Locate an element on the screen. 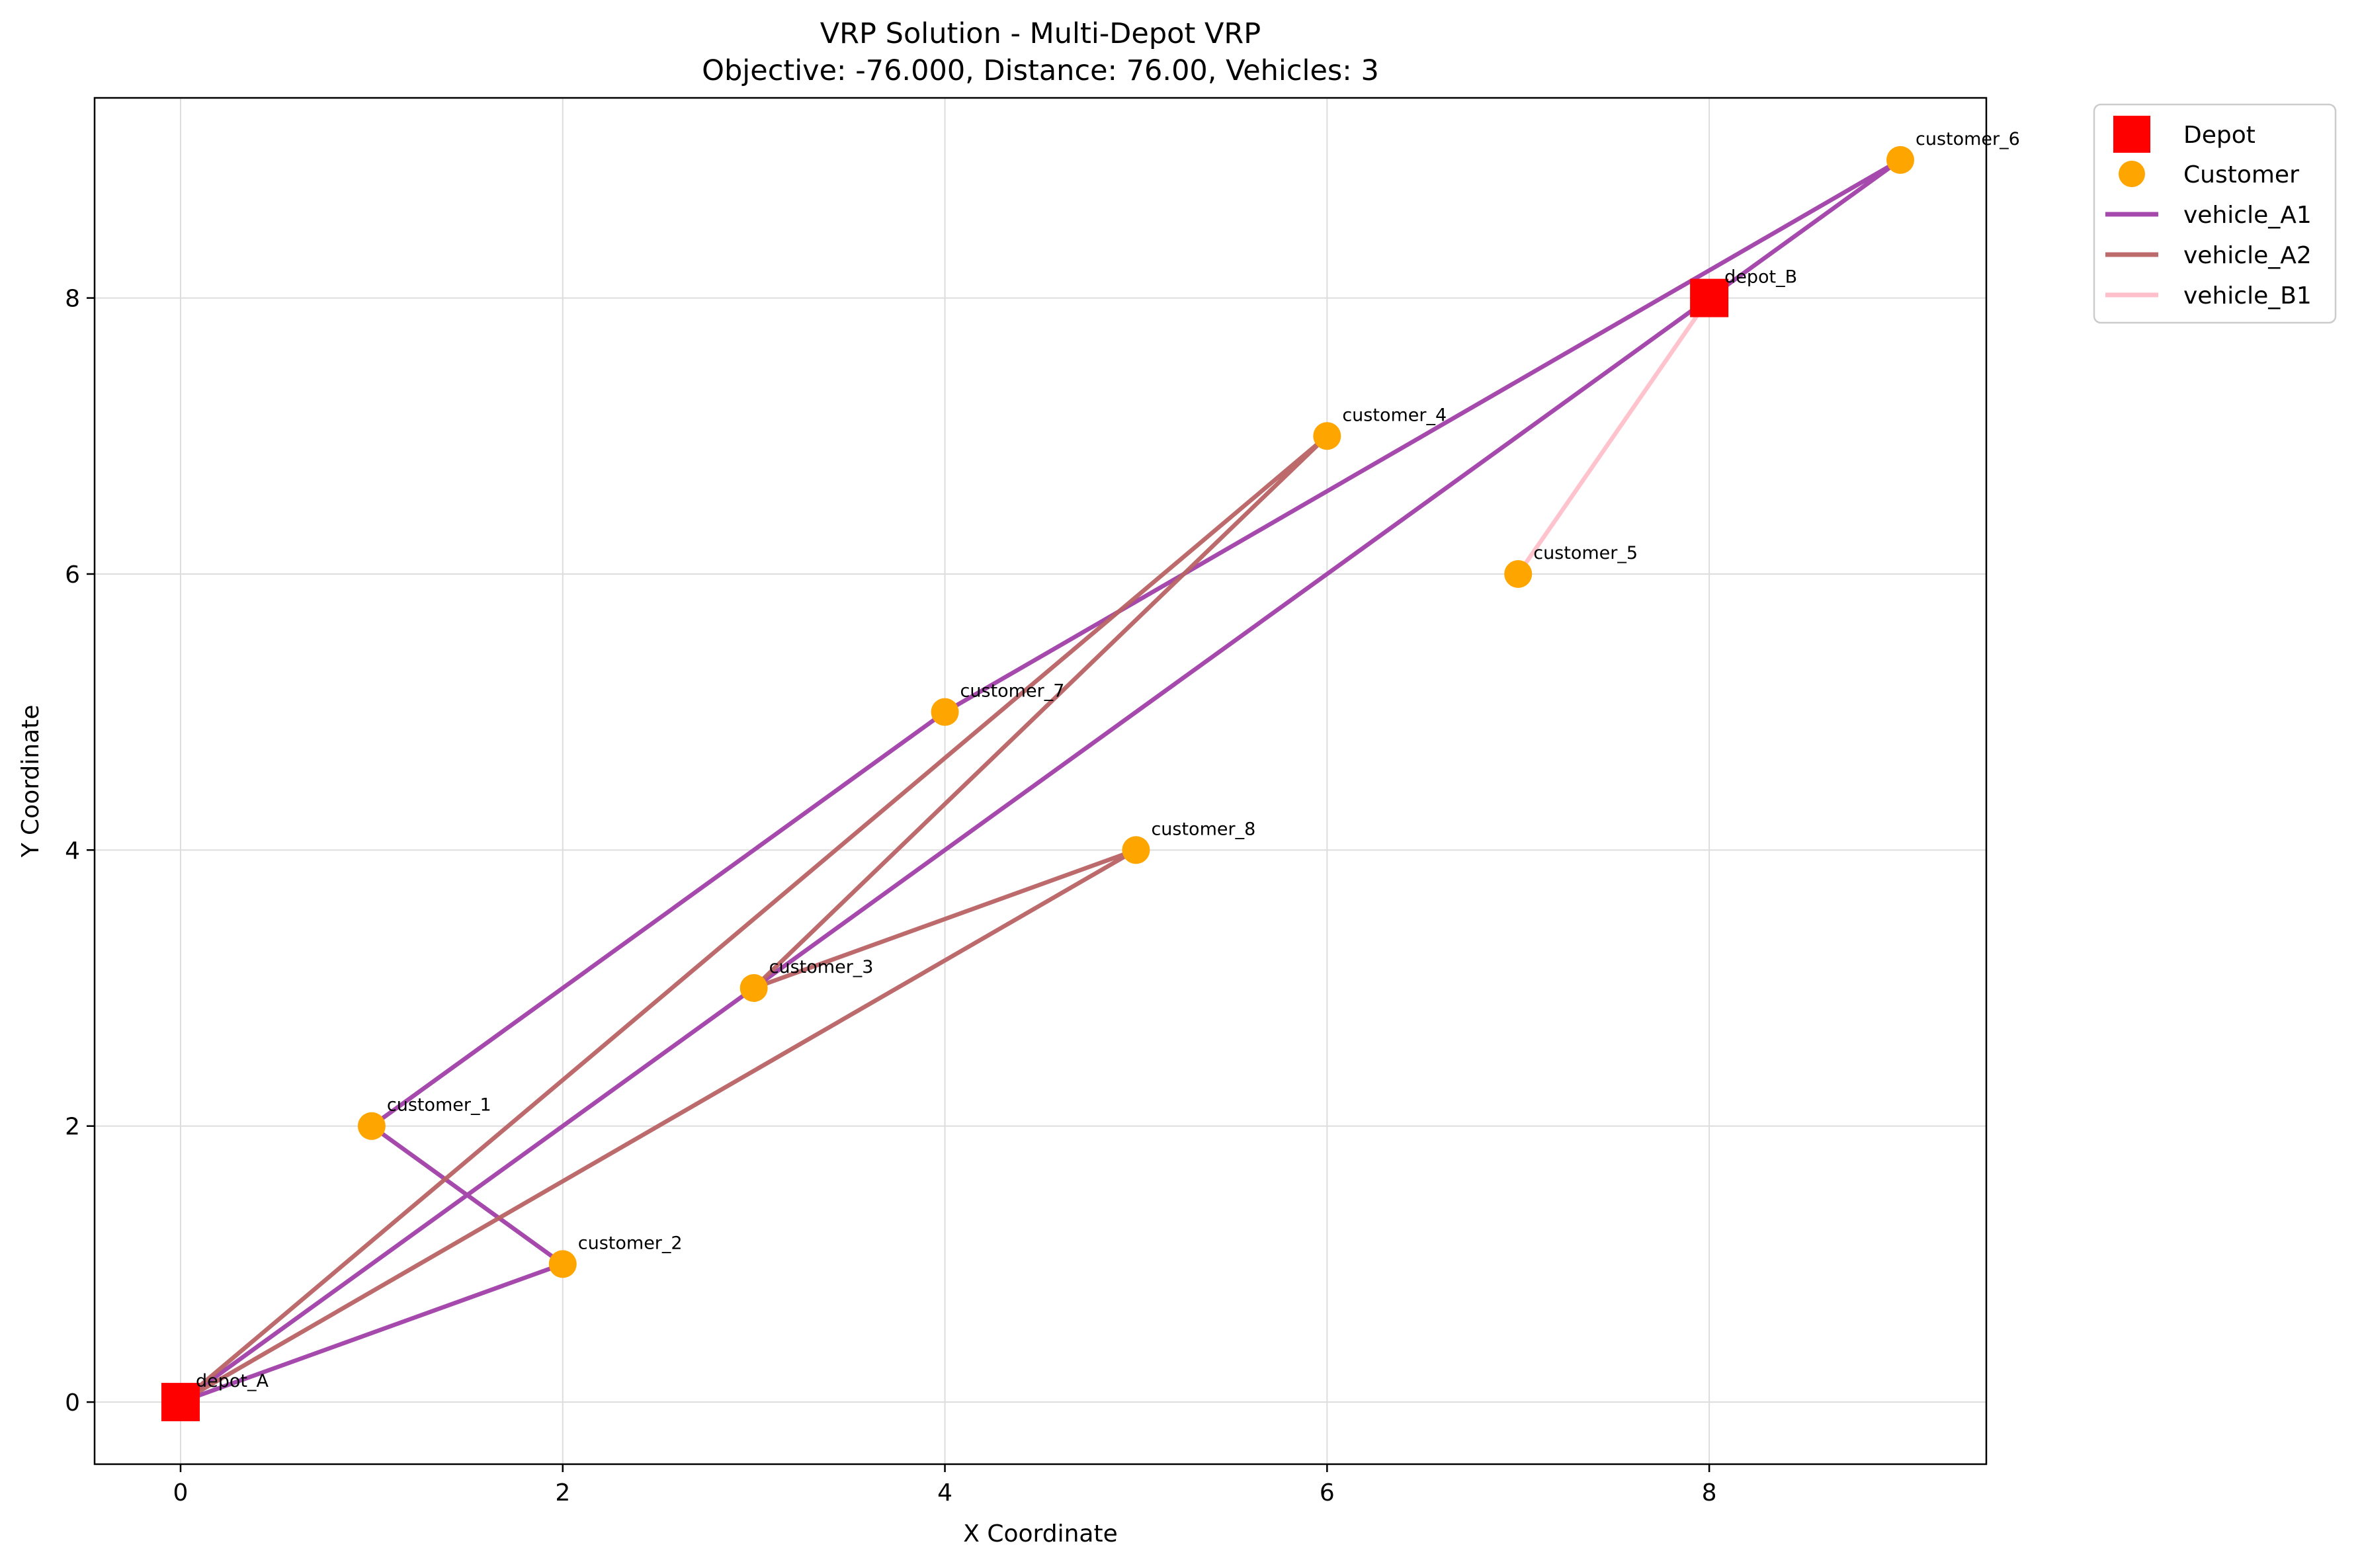  legend-frame is located at coordinates (2215, 213).